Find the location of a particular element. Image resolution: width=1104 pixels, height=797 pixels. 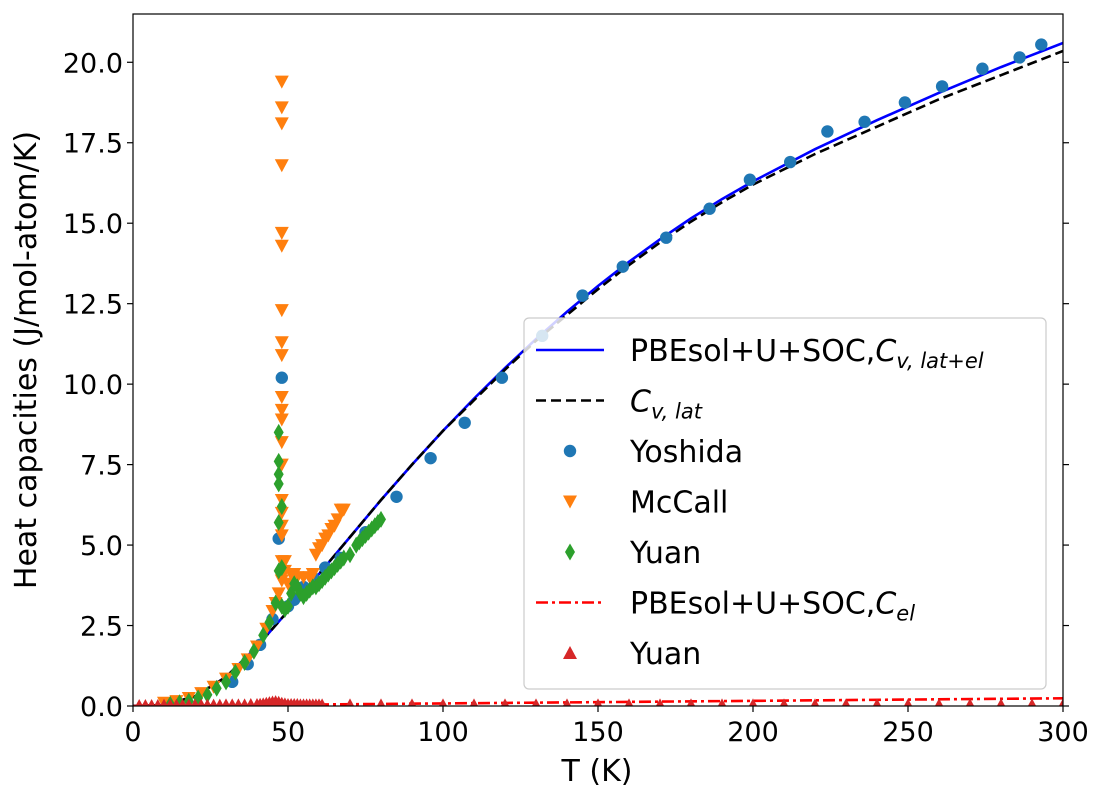

y-axis-label: Heat capacities (J/mol-atom/K) is located at coordinates (26, 360).